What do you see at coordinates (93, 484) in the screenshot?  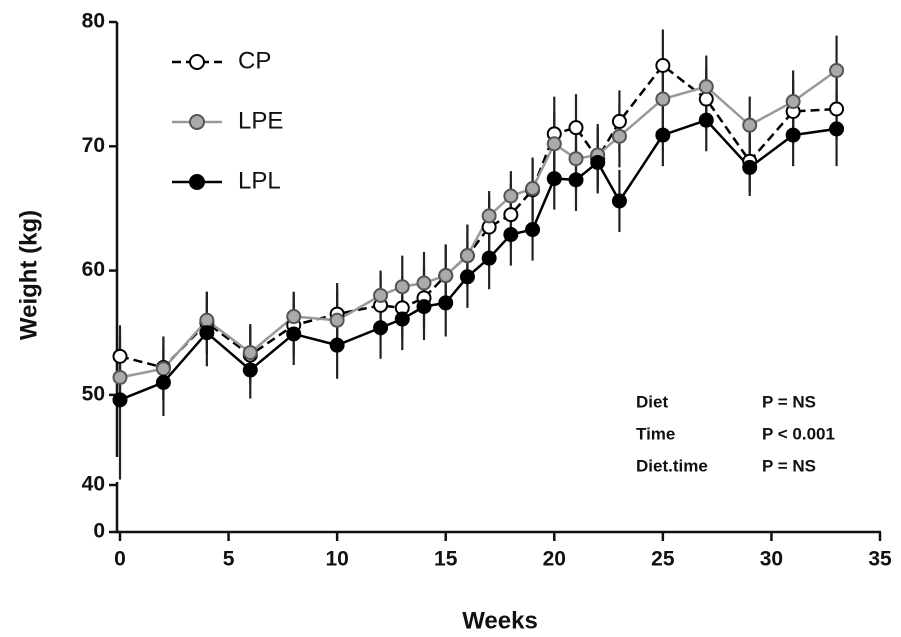 I see `y-tick-label: 40` at bounding box center [93, 484].